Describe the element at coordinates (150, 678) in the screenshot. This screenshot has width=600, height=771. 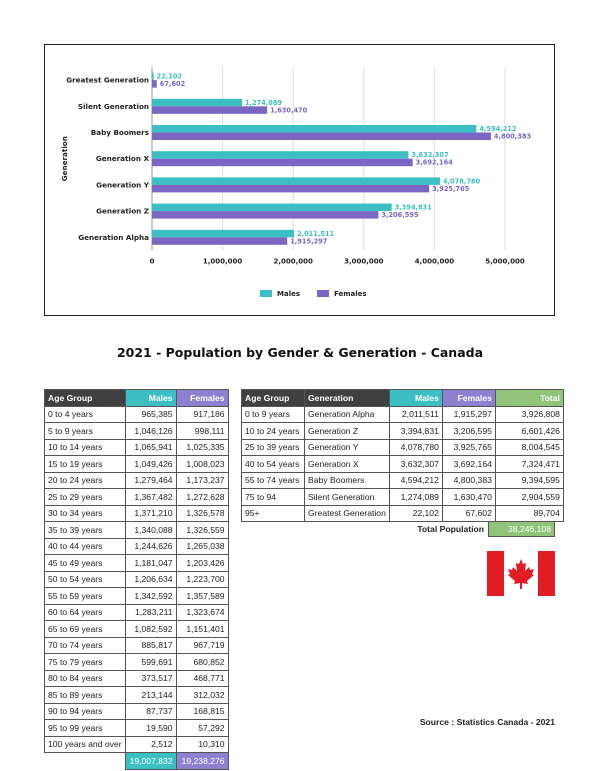
I see `males-cell: 373,517` at that location.